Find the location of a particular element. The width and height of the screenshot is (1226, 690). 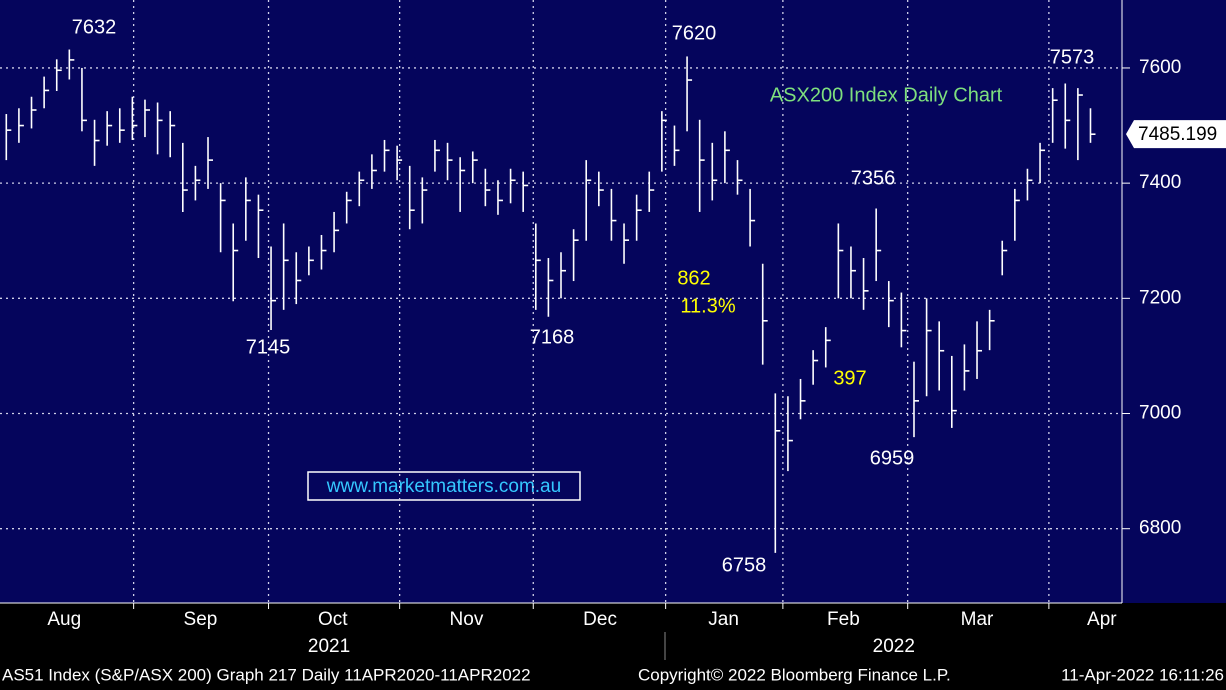

annotation: 7573 is located at coordinates (1072, 57).